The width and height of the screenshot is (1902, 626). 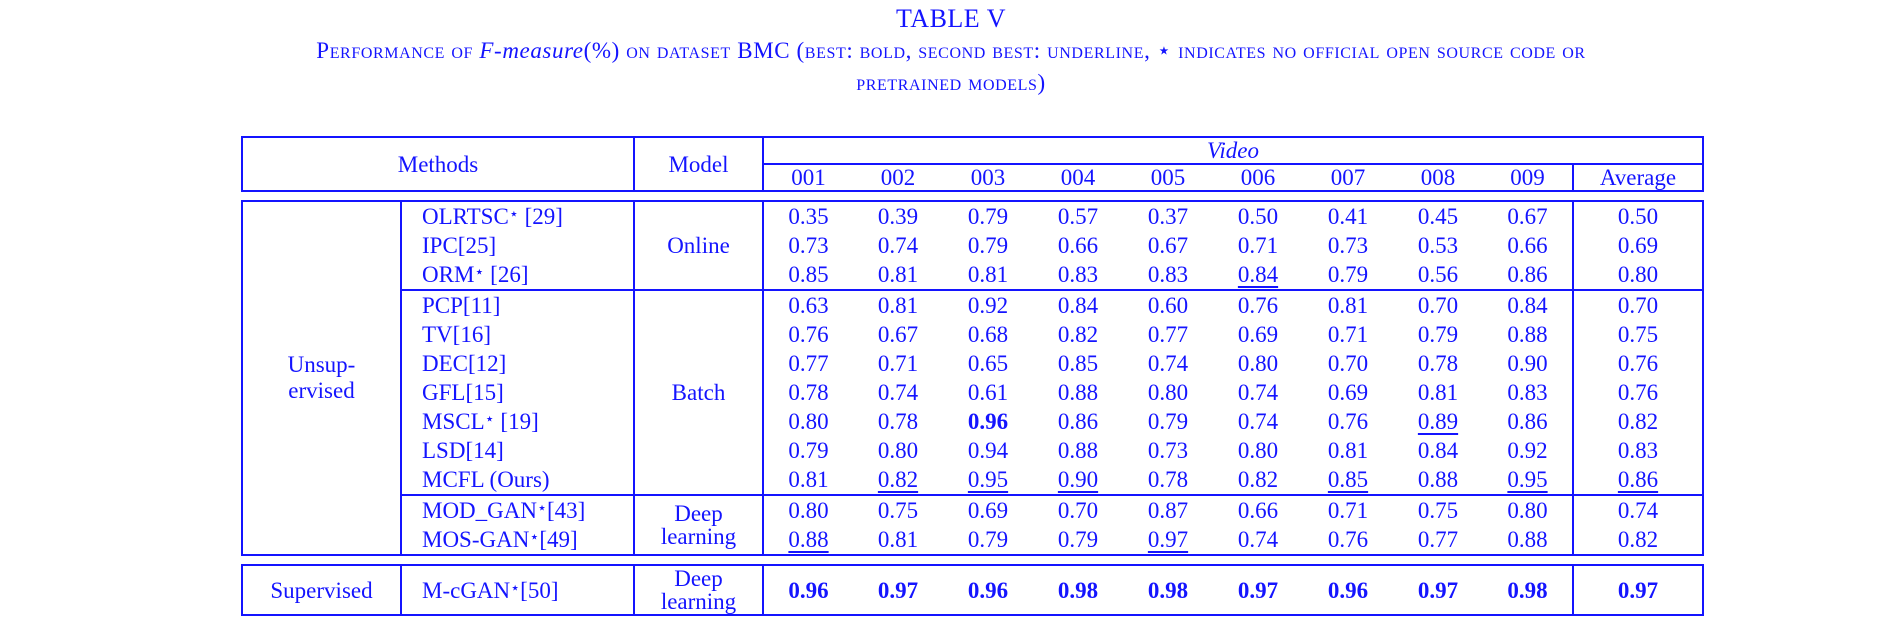 What do you see at coordinates (1638, 450) in the screenshot?
I see `average-value: 0.83` at bounding box center [1638, 450].